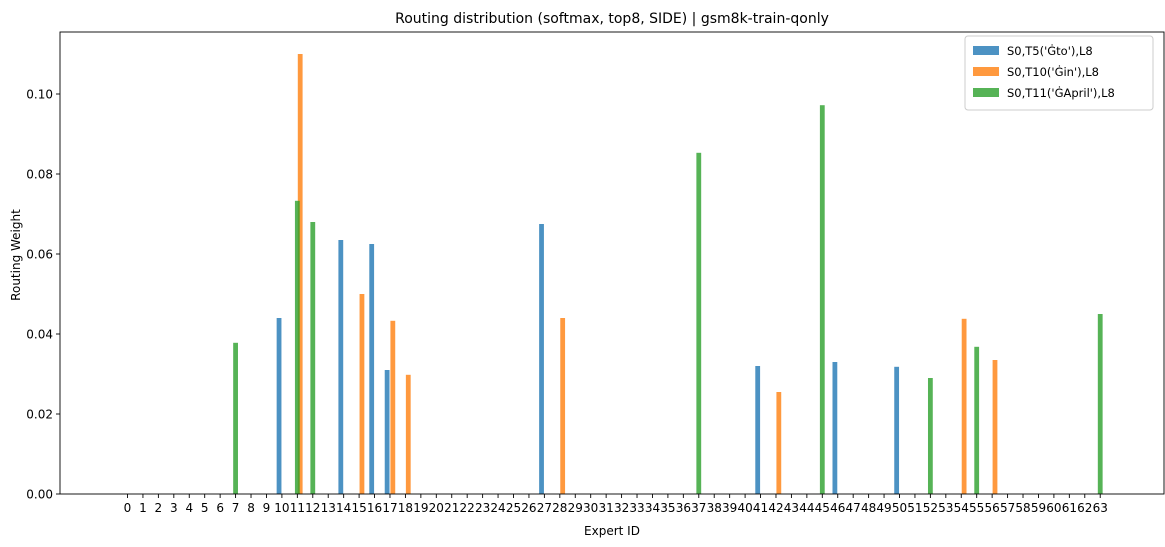 This screenshot has height=547, width=1165. I want to click on x-tick-label: 16, so click(374, 508).